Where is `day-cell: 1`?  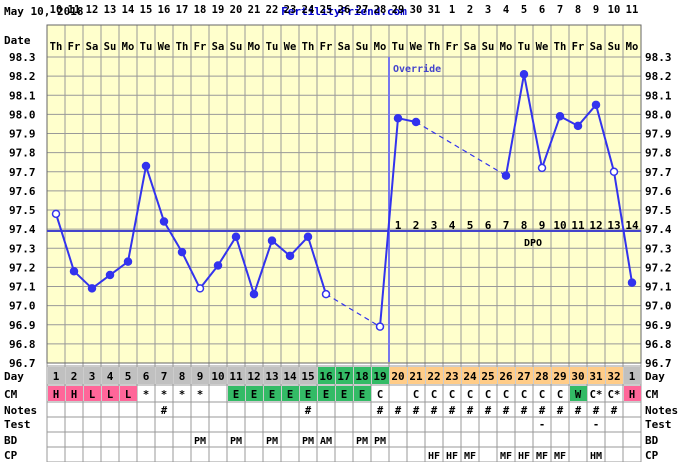 day-cell: 1 is located at coordinates (56, 376).